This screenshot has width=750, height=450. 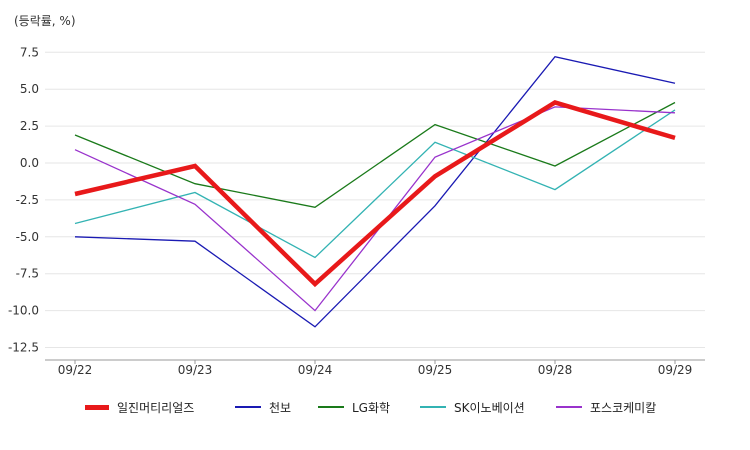 What do you see at coordinates (27, 274) in the screenshot?
I see `y-tick-label: -7.5` at bounding box center [27, 274].